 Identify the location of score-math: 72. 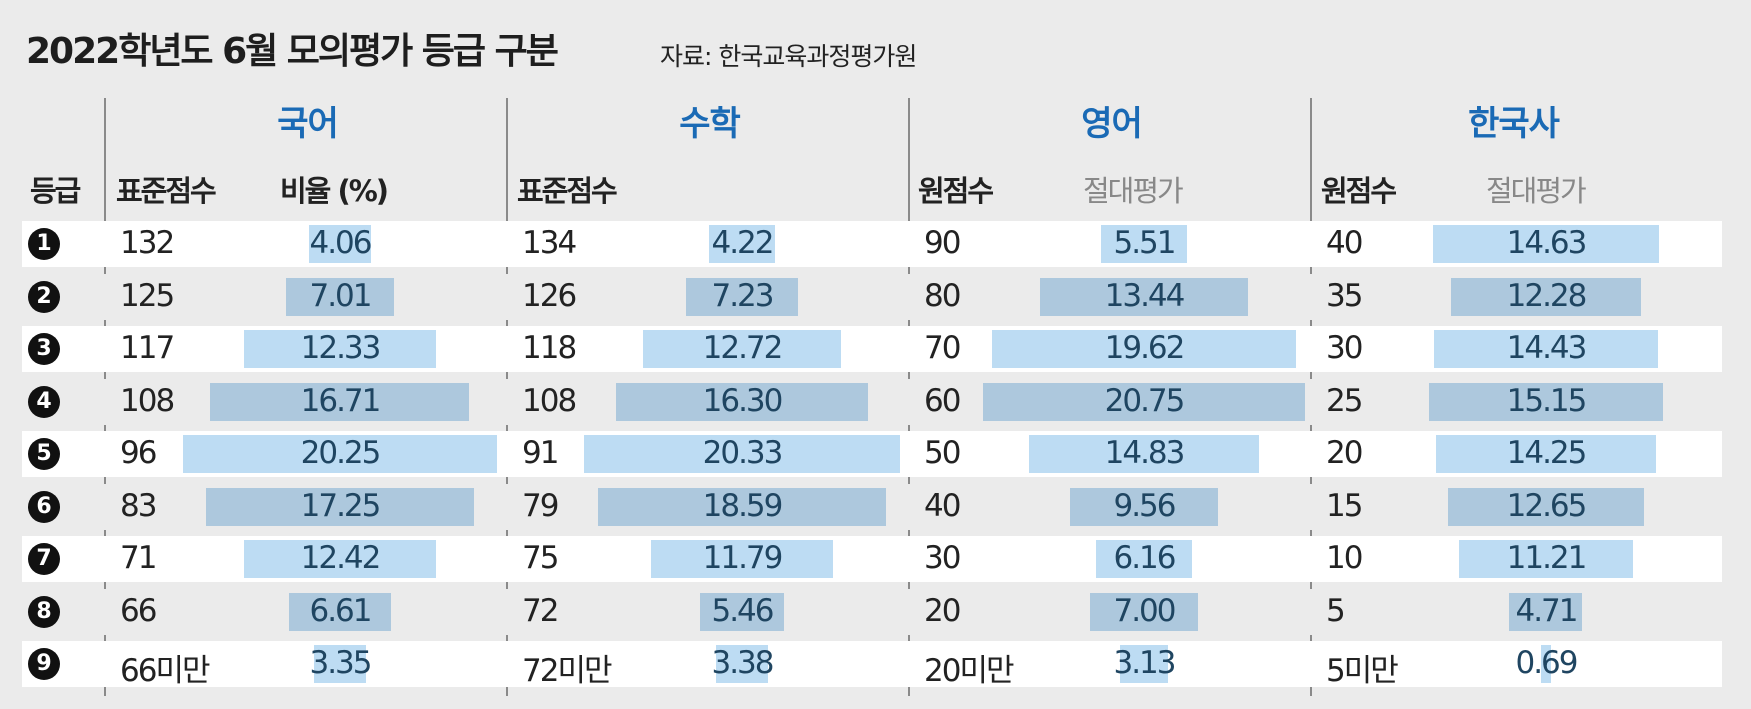
(540, 610).